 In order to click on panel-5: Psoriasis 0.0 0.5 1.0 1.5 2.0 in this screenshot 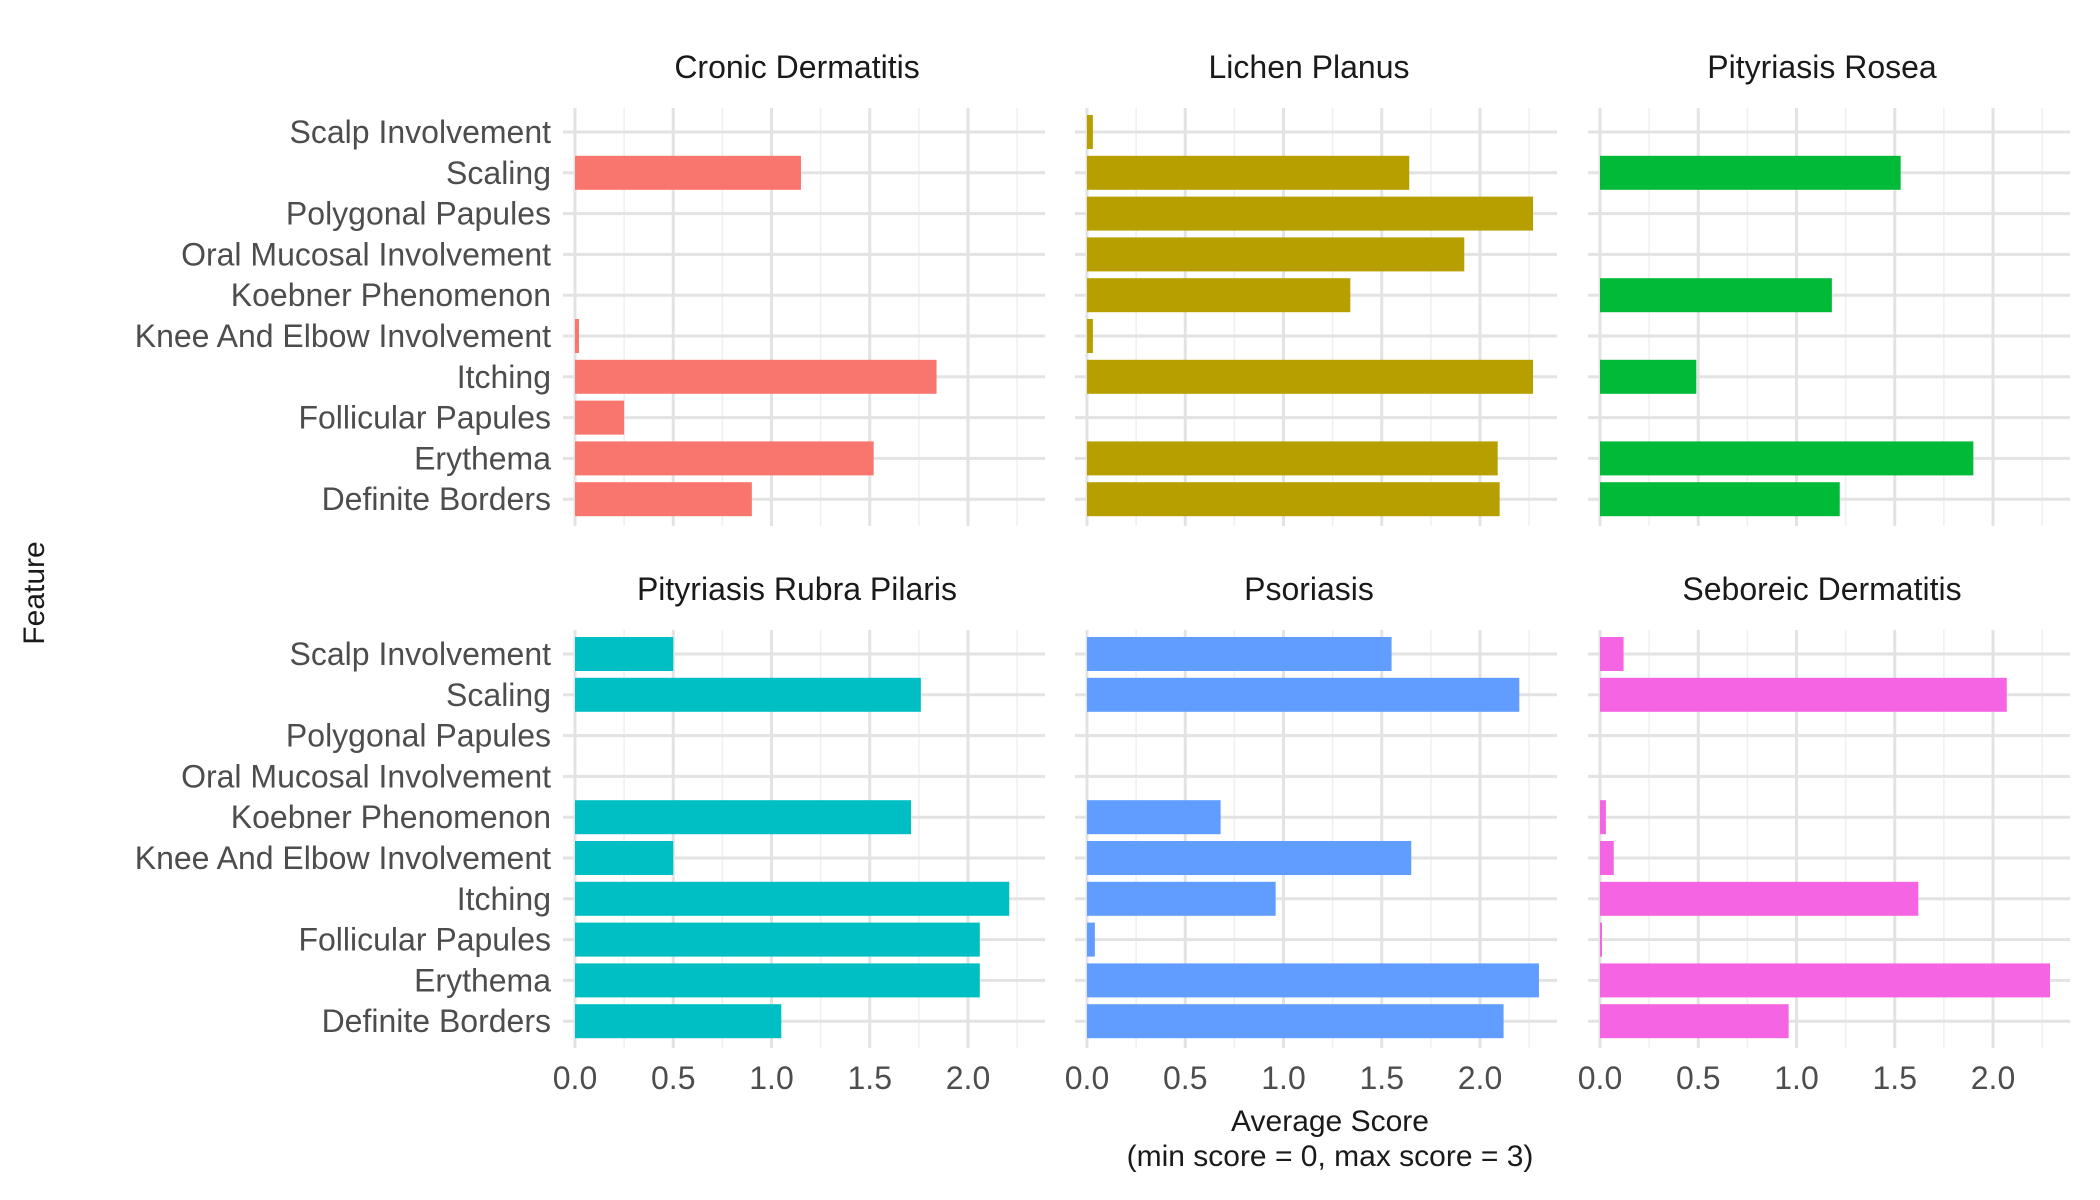, I will do `click(1311, 833)`.